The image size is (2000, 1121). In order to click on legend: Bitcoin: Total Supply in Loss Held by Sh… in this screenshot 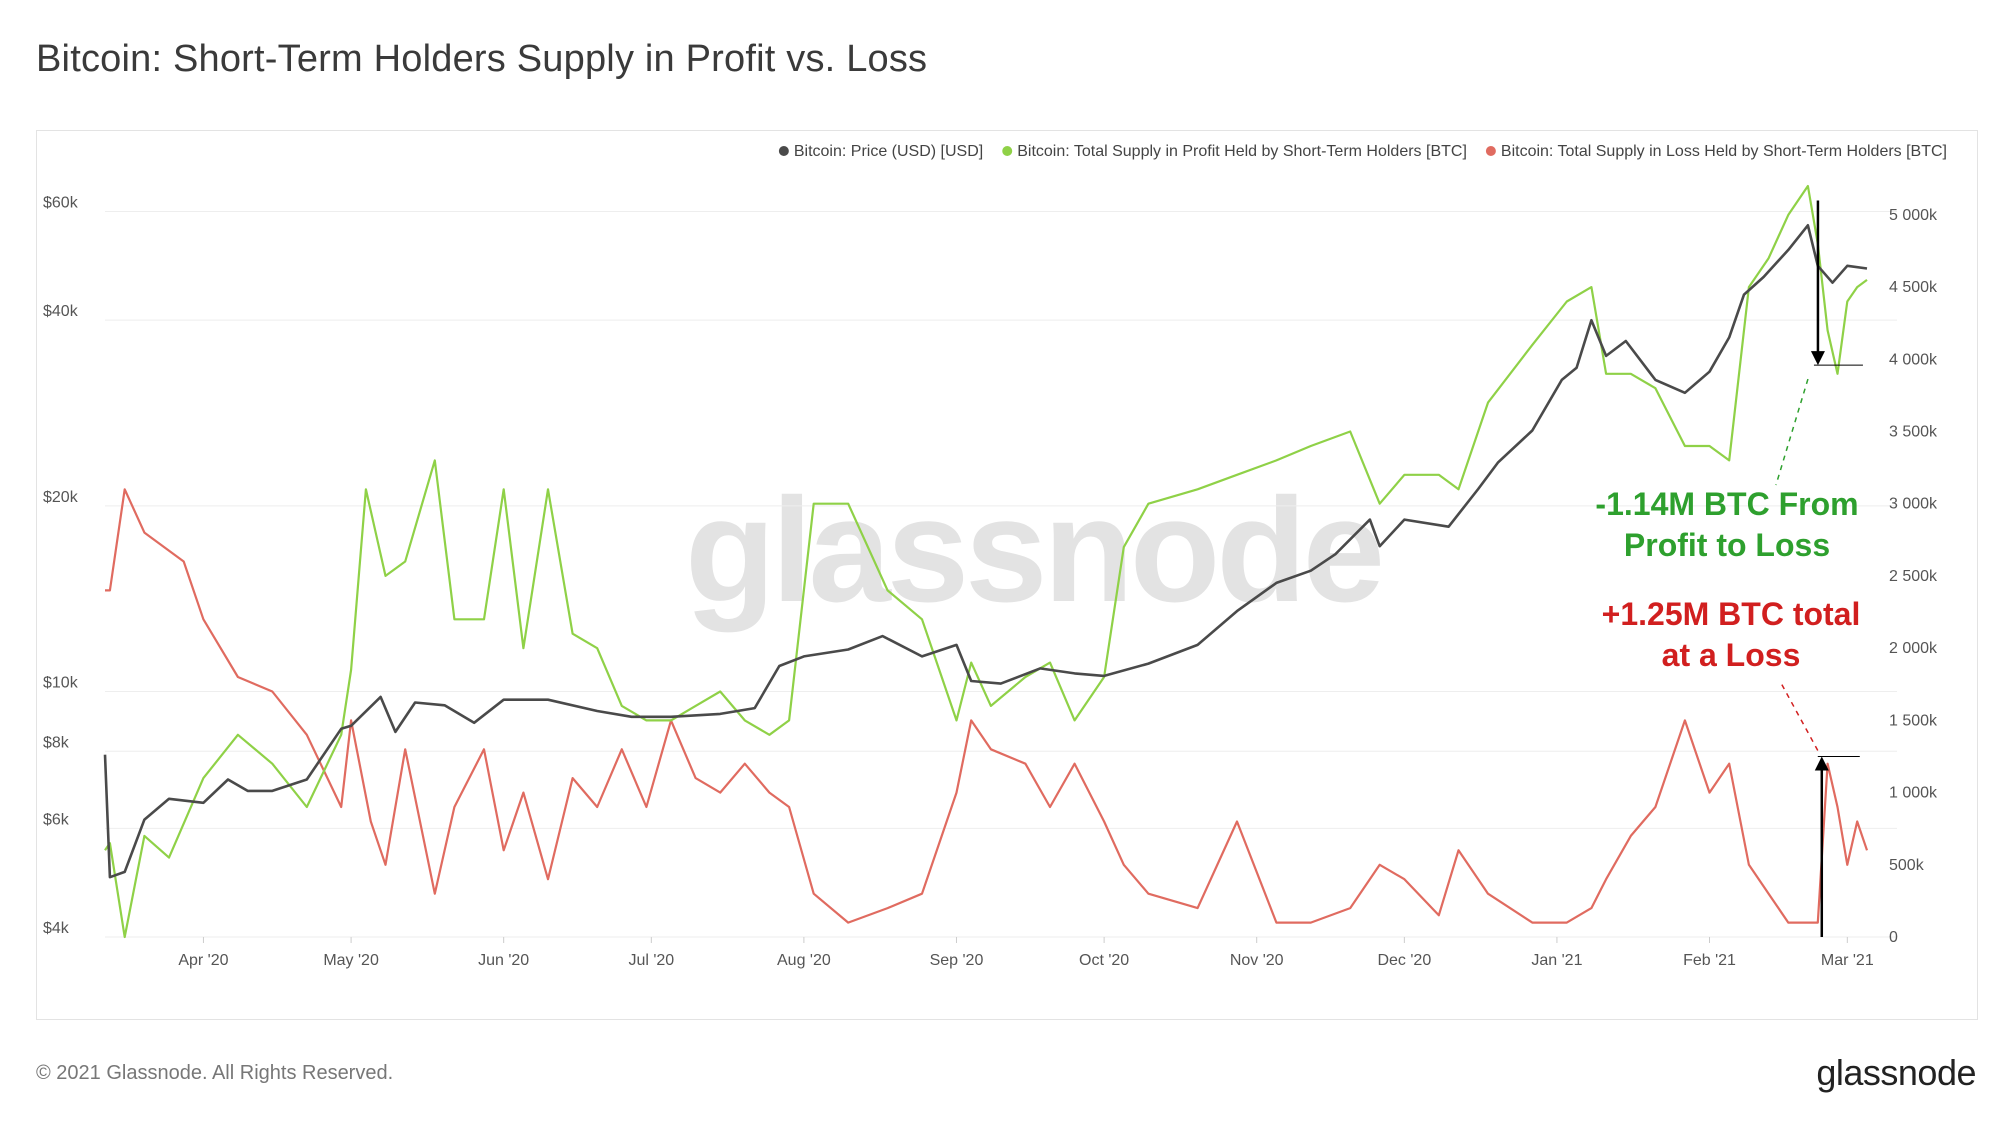, I will do `click(1362, 151)`.